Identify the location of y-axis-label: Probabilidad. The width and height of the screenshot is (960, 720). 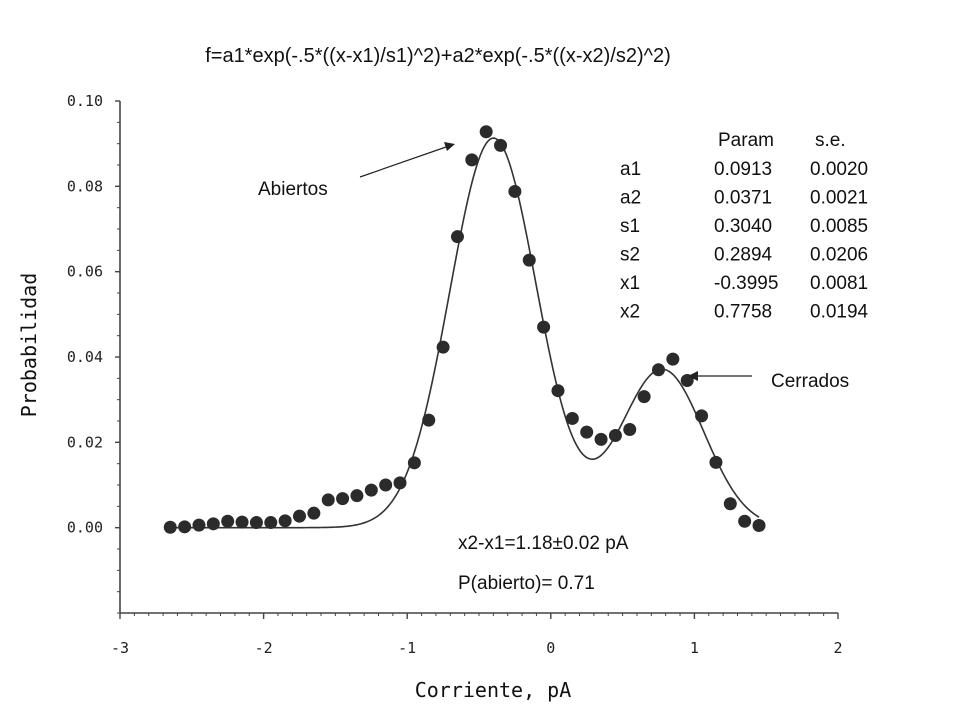
(29, 345).